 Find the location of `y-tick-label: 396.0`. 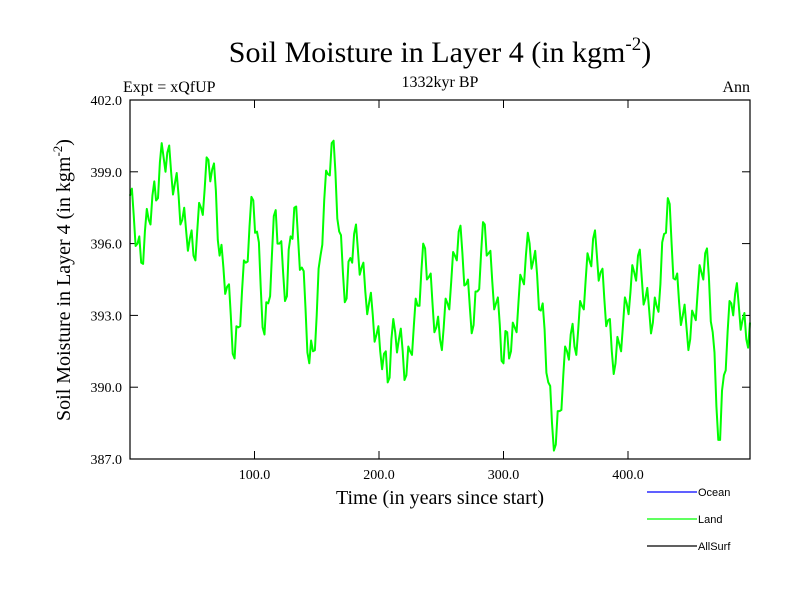

y-tick-label: 396.0 is located at coordinates (107, 245).